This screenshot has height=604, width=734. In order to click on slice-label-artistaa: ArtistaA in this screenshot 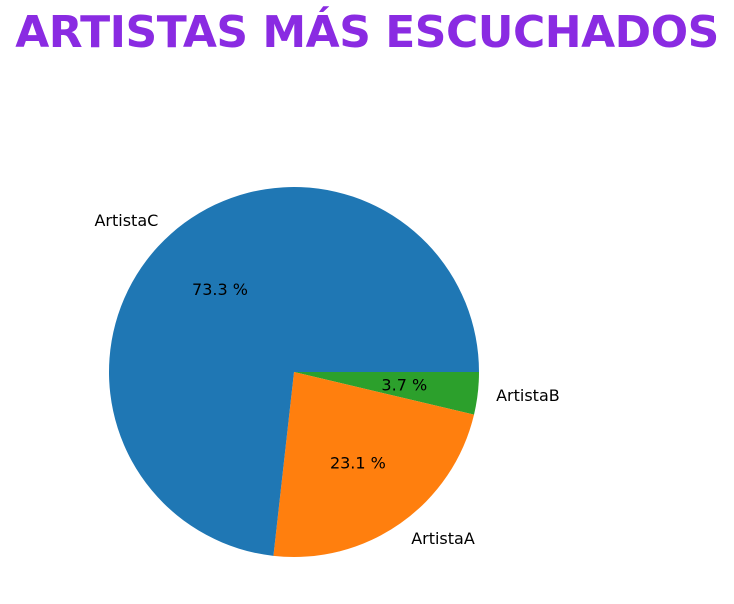, I will do `click(443, 538)`.